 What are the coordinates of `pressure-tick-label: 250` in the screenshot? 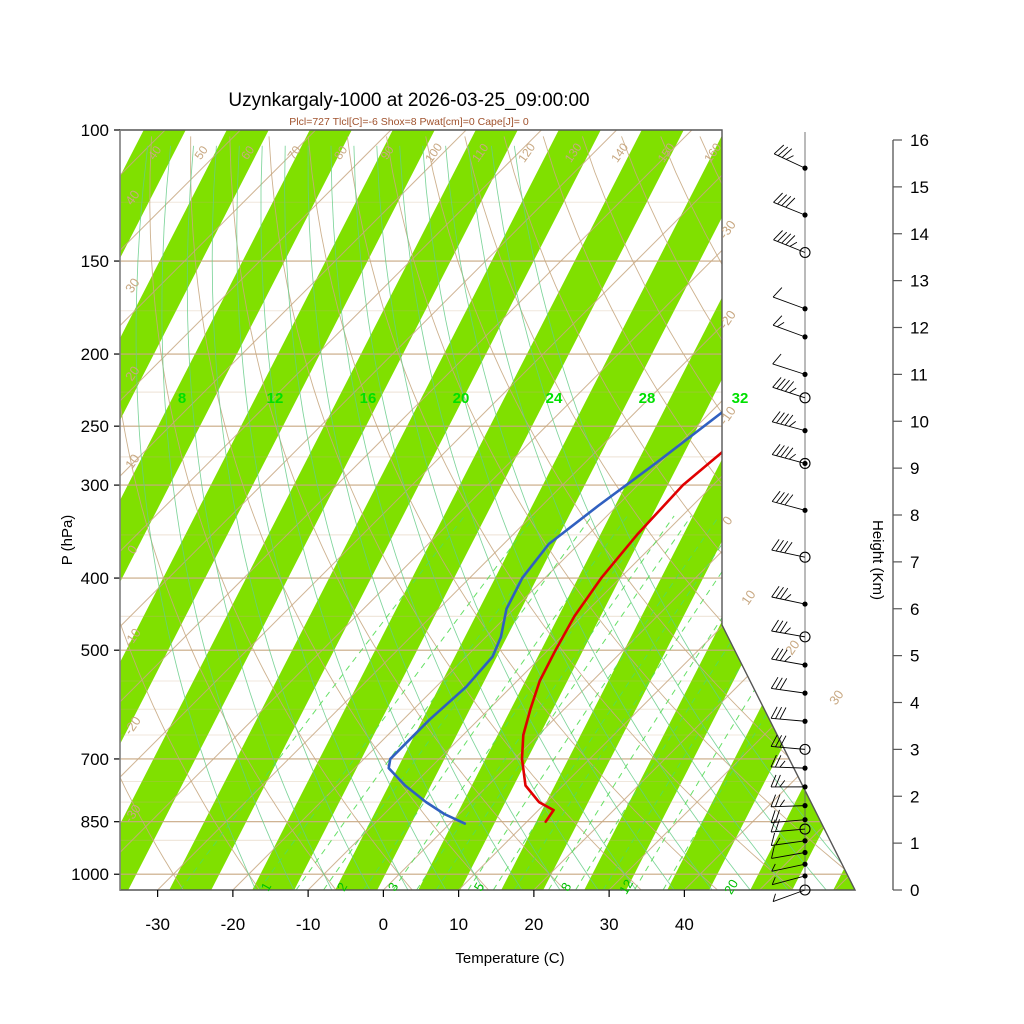 It's located at (95, 426).